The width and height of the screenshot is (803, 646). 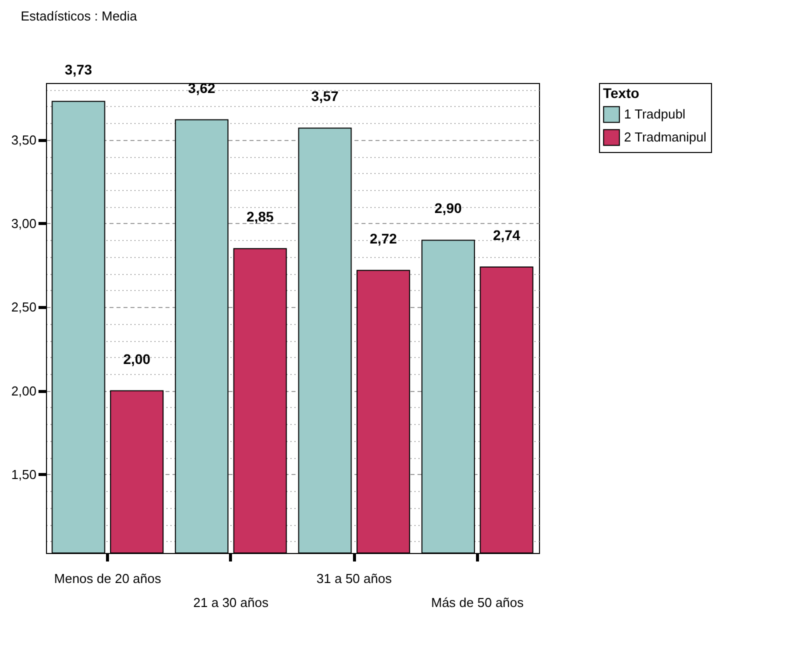 What do you see at coordinates (384, 238) in the screenshot?
I see `data-label: 2,72` at bounding box center [384, 238].